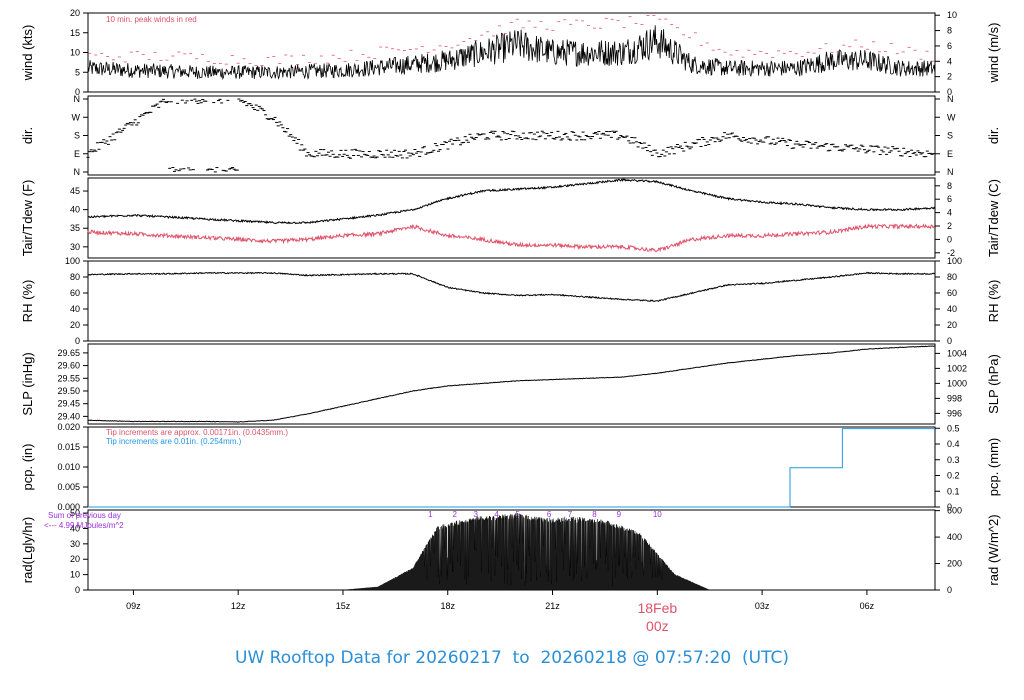 The height and width of the screenshot is (700, 1024). Describe the element at coordinates (322, 658) in the screenshot. I see `title-prefix: UW Rooftop Data for` at that location.